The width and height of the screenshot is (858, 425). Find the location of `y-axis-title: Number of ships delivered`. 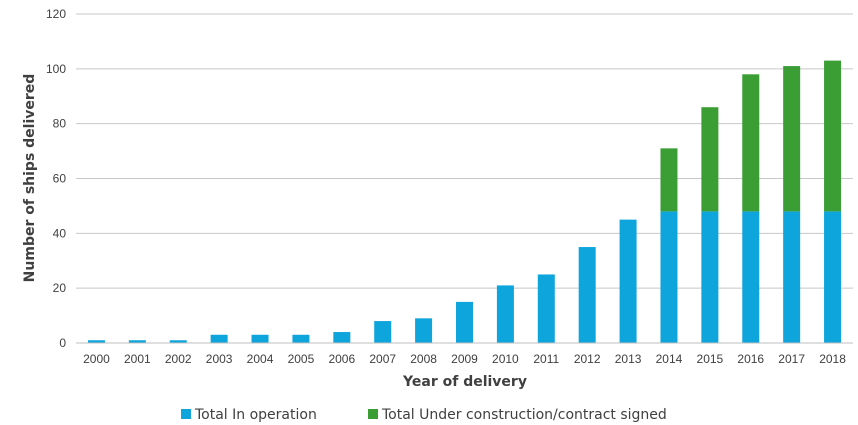

y-axis-title: Number of ships delivered is located at coordinates (30, 178).